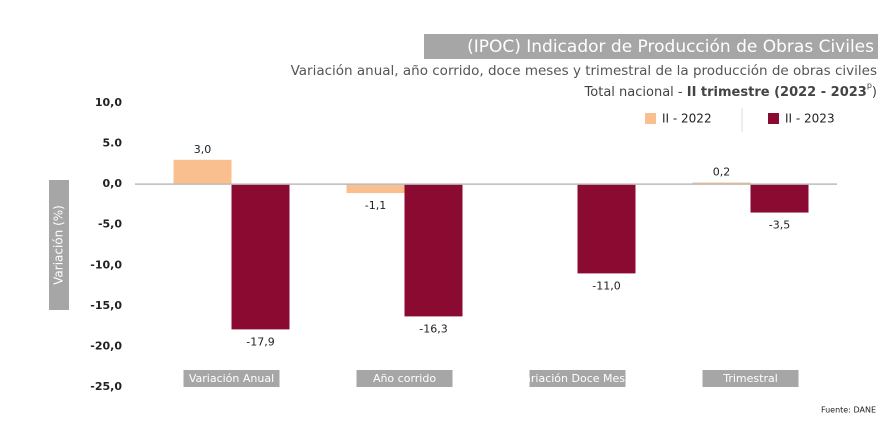  What do you see at coordinates (113, 143) in the screenshot?
I see `y-tick-label: 5.0` at bounding box center [113, 143].